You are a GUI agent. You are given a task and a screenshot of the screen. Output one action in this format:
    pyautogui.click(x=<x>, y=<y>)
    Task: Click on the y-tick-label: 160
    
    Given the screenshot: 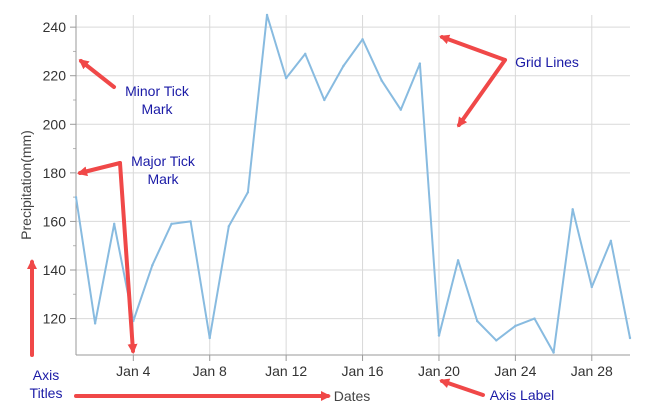 What is the action you would take?
    pyautogui.click(x=55, y=221)
    